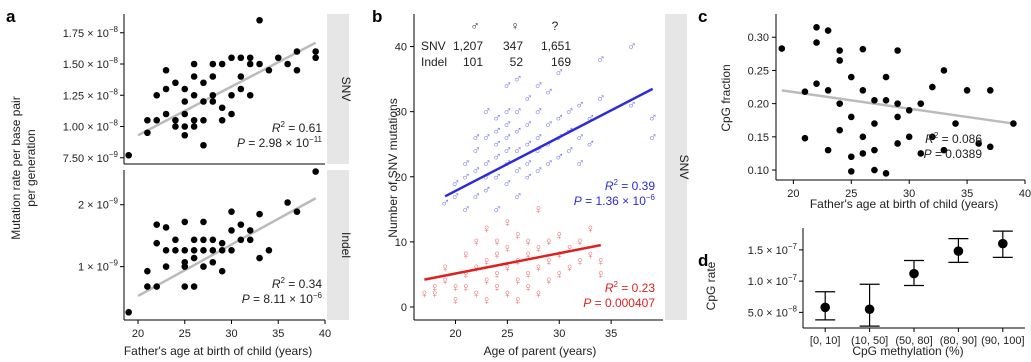  What do you see at coordinates (758, 138) in the screenshot?
I see `panel-c-y-tick-label: 0.15` at bounding box center [758, 138].